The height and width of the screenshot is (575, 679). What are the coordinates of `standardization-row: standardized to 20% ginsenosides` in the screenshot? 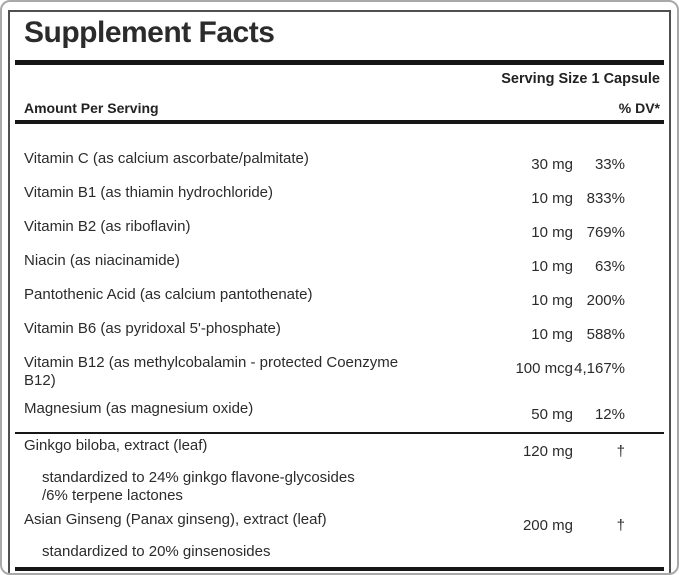 It's located at (339, 552).